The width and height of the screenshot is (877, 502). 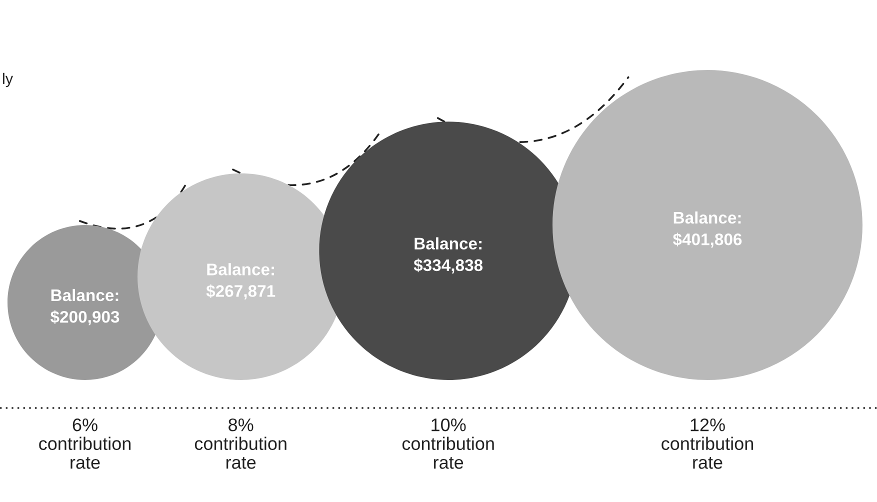 What do you see at coordinates (707, 229) in the screenshot?
I see `data-label: Balance: $401,806` at bounding box center [707, 229].